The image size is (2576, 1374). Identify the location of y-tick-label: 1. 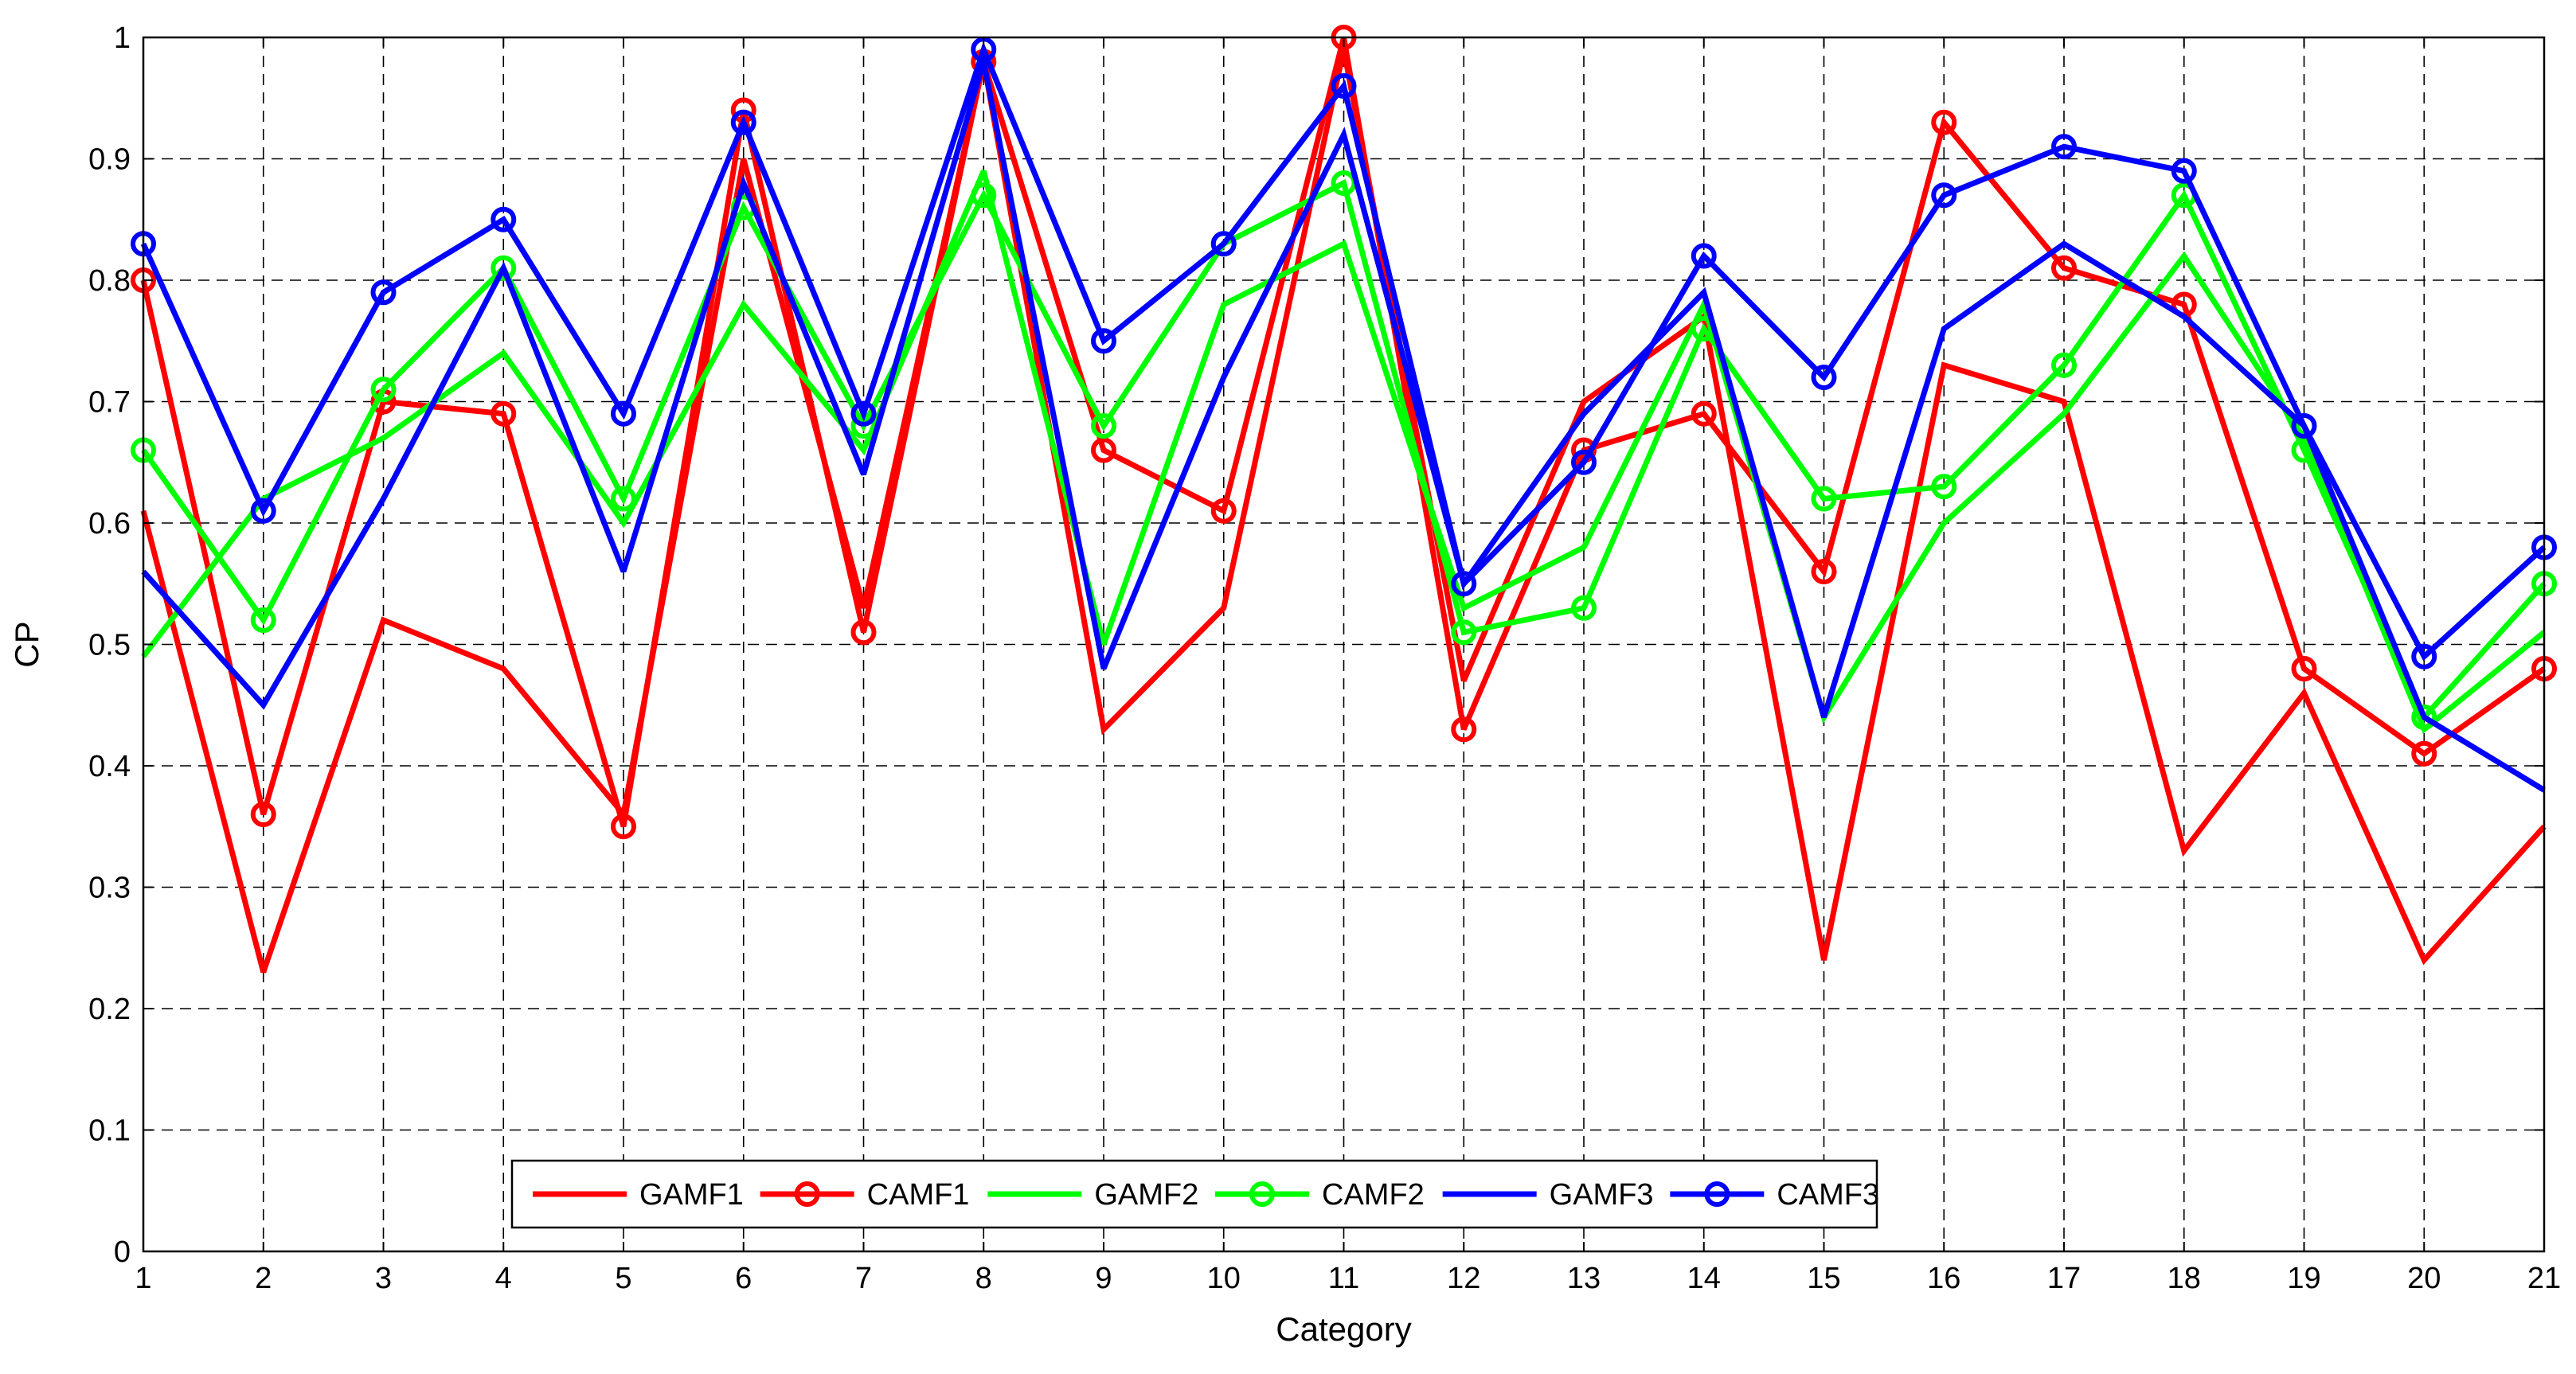
(123, 38).